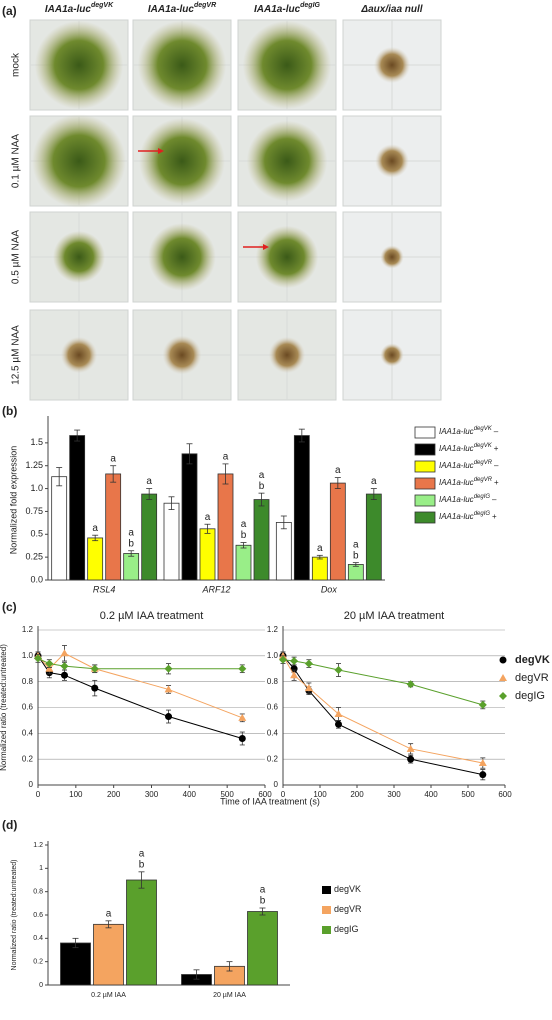 This screenshot has width=552, height=1020. Describe the element at coordinates (483, 446) in the screenshot. I see `legend-sup: degVK` at that location.